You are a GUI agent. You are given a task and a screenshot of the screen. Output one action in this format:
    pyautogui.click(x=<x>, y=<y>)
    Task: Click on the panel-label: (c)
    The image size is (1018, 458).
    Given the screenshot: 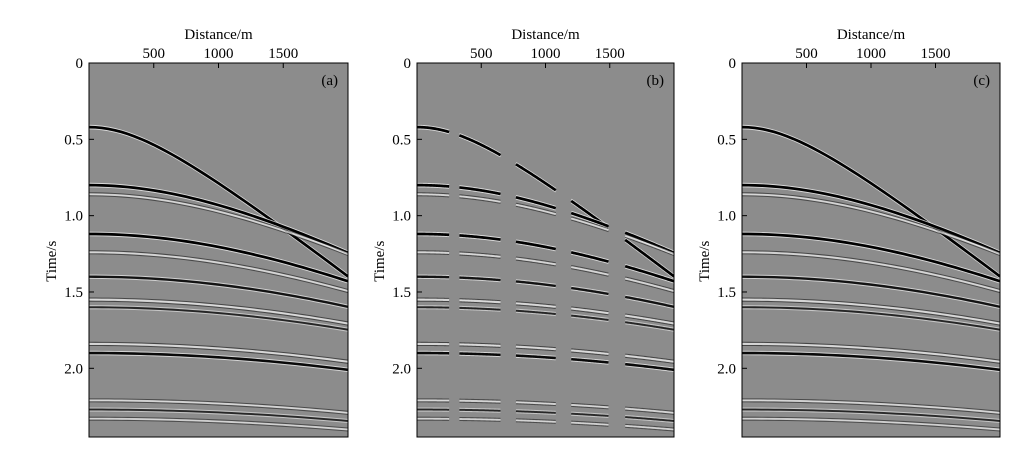 What is the action you would take?
    pyautogui.click(x=981, y=81)
    